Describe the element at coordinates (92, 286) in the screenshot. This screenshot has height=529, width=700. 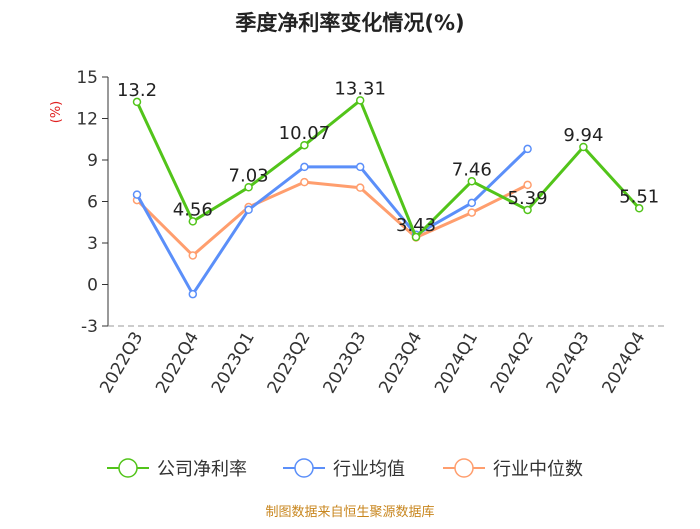
I see `y-tick-label: 0` at that location.